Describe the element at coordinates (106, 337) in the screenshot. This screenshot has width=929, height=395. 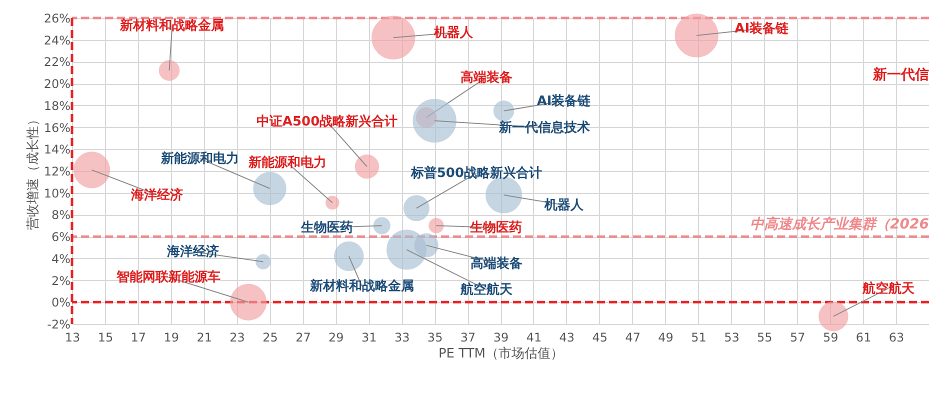
I see `x-tick-label: 15` at that location.